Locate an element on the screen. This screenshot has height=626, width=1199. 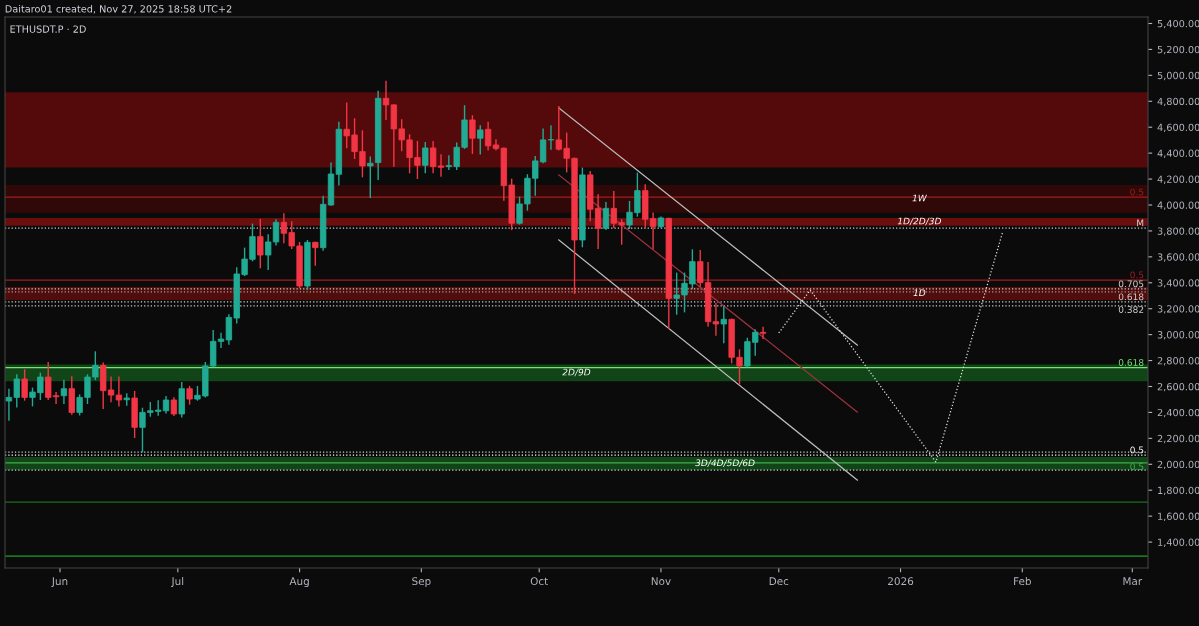
y-tick-label: 5,000.00 is located at coordinates (1178, 76).